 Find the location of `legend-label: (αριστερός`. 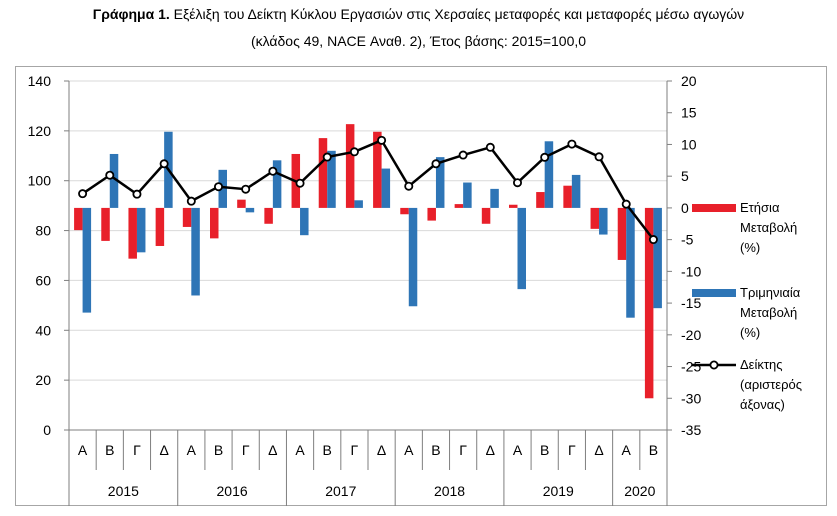

legend-label: (αριστερός is located at coordinates (771, 384).